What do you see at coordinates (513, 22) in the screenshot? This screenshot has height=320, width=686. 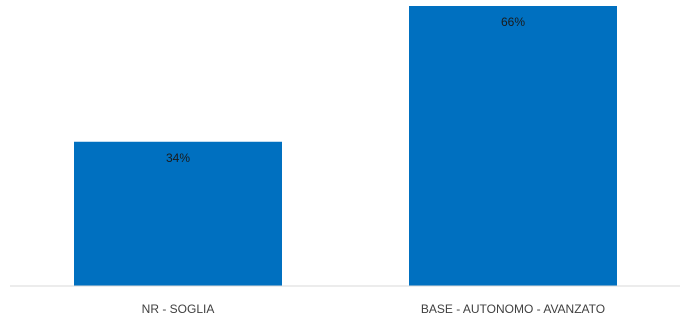 I see `data-label-2: 66%` at bounding box center [513, 22].